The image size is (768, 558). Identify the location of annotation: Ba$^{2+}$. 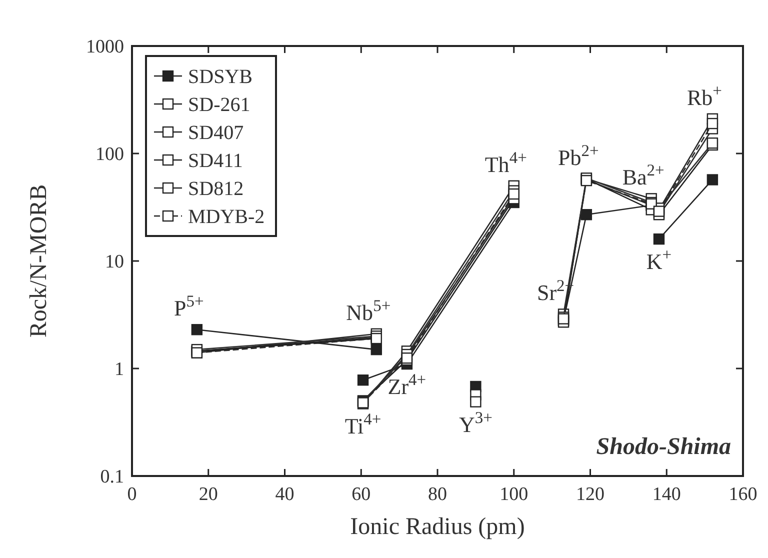
(643, 175).